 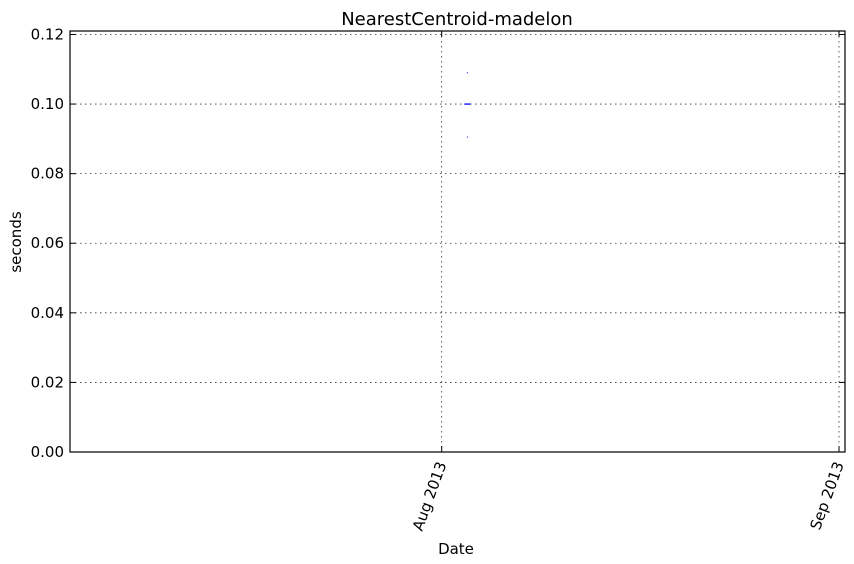 I want to click on y-tick-label: 0.12, so click(x=47, y=34).